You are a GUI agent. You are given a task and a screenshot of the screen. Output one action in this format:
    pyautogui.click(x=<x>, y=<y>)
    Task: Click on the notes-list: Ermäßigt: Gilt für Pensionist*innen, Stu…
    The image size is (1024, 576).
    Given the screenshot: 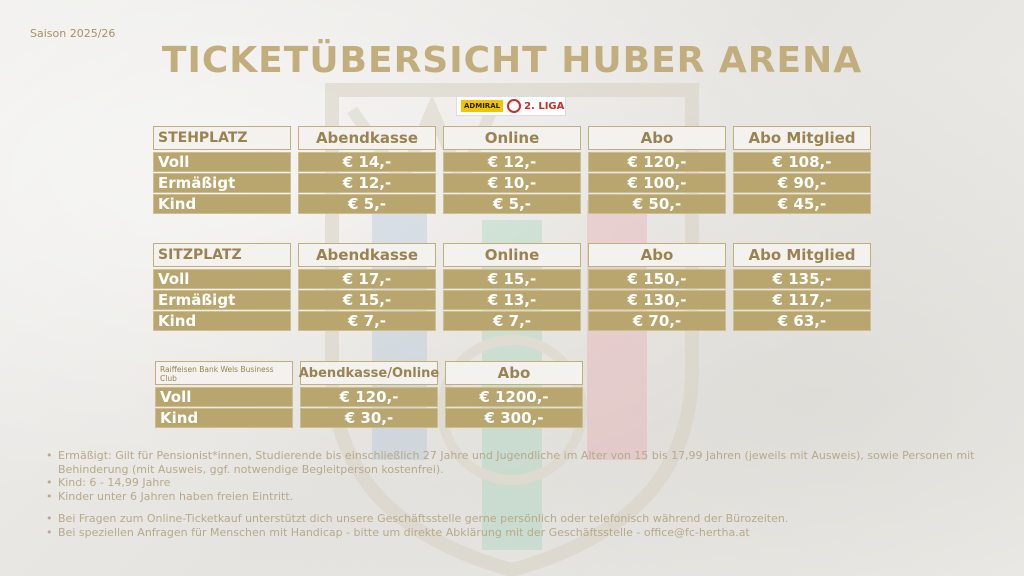 What is the action you would take?
    pyautogui.click(x=521, y=494)
    